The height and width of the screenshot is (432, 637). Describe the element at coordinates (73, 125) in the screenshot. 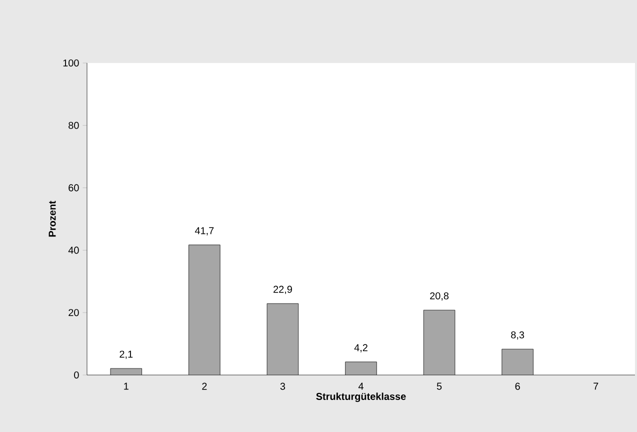

I see `y-tick-label: 80` at that location.